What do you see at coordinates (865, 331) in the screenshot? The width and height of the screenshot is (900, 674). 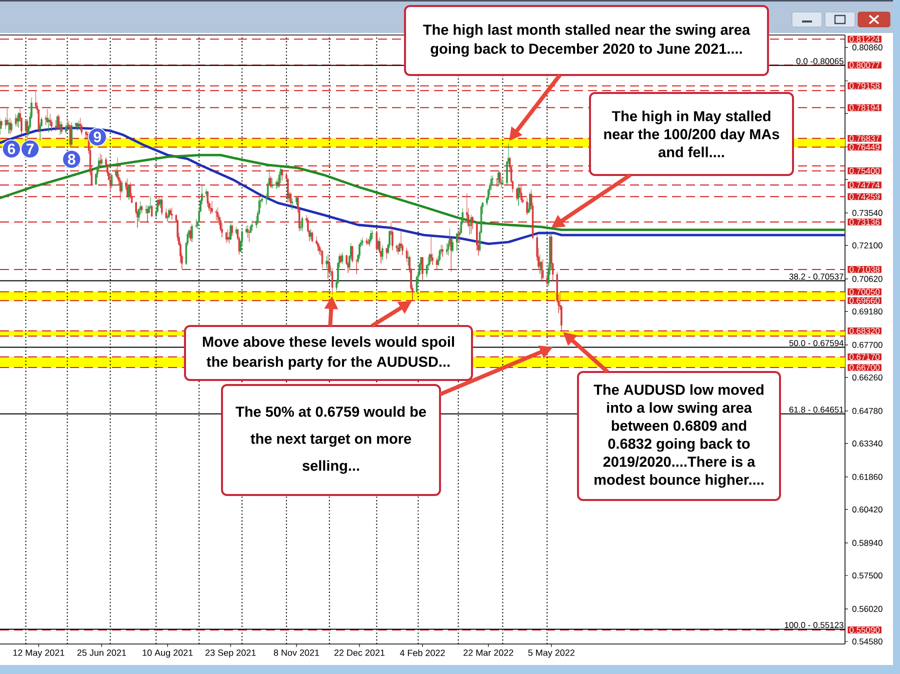 I see `ref-line-label: 0.68320` at bounding box center [865, 331].